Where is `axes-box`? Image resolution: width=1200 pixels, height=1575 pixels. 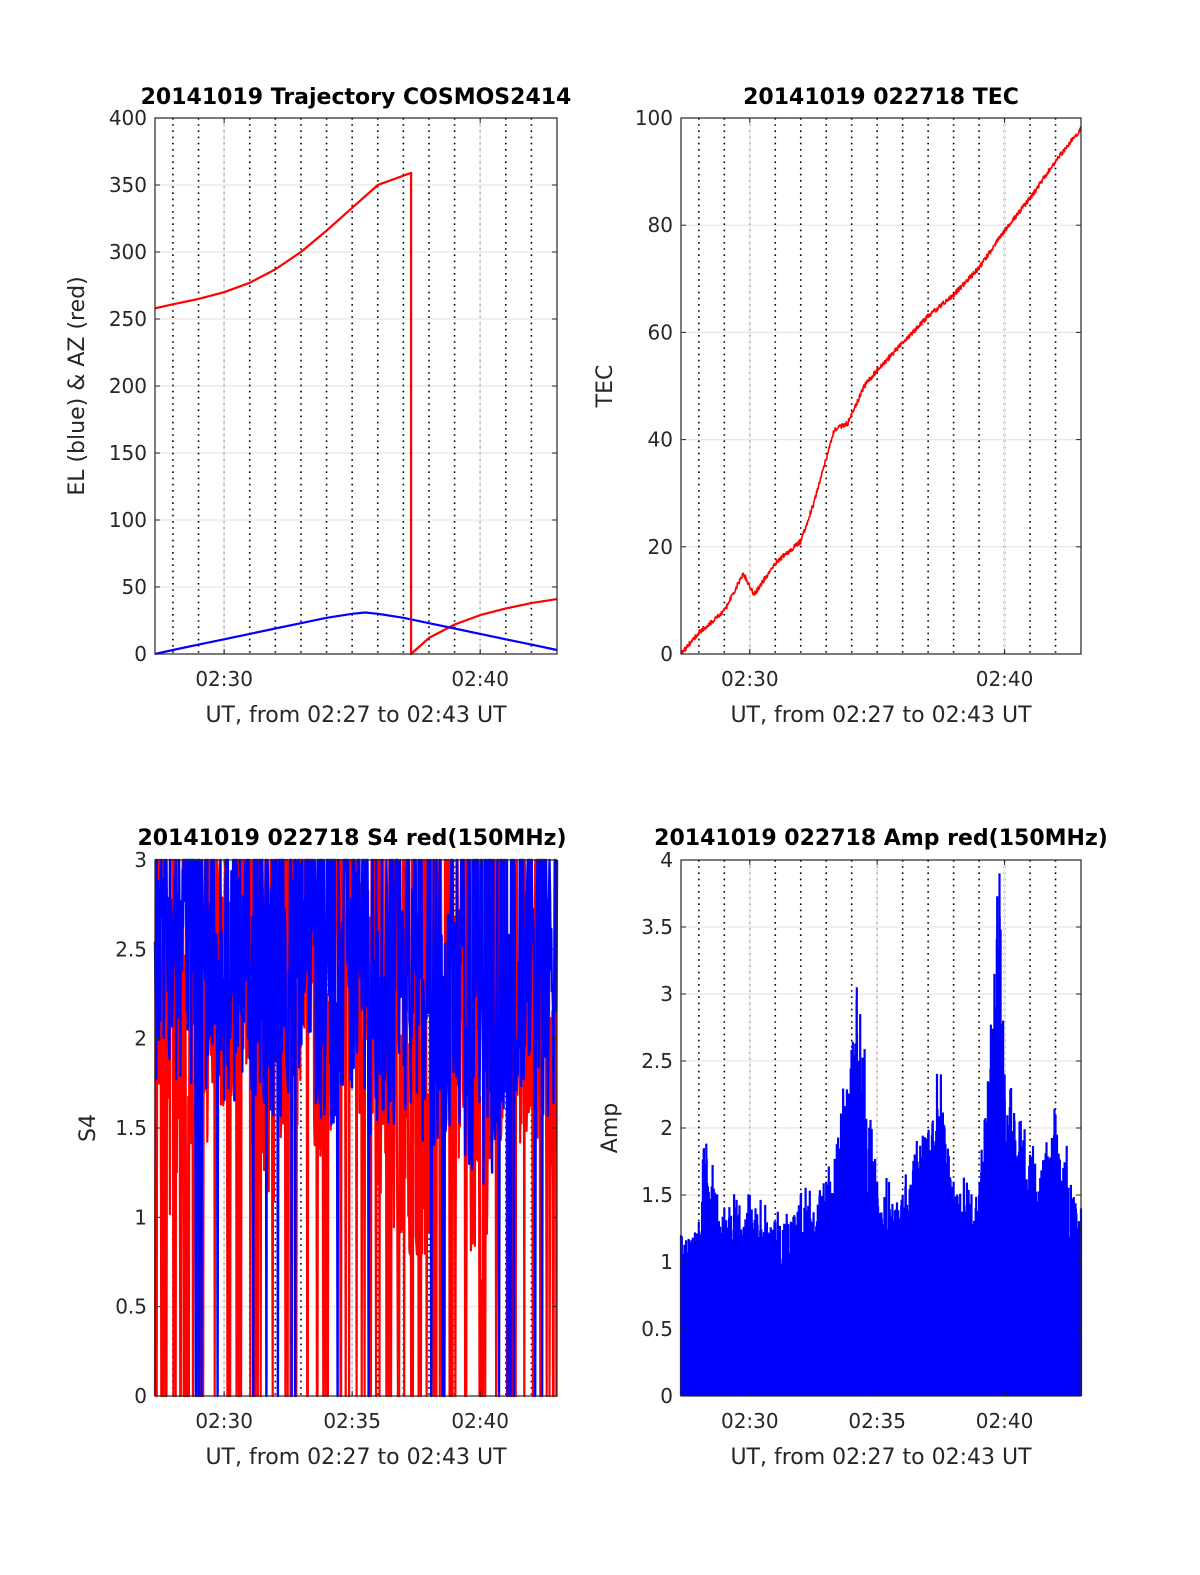
axes-box is located at coordinates (881, 386).